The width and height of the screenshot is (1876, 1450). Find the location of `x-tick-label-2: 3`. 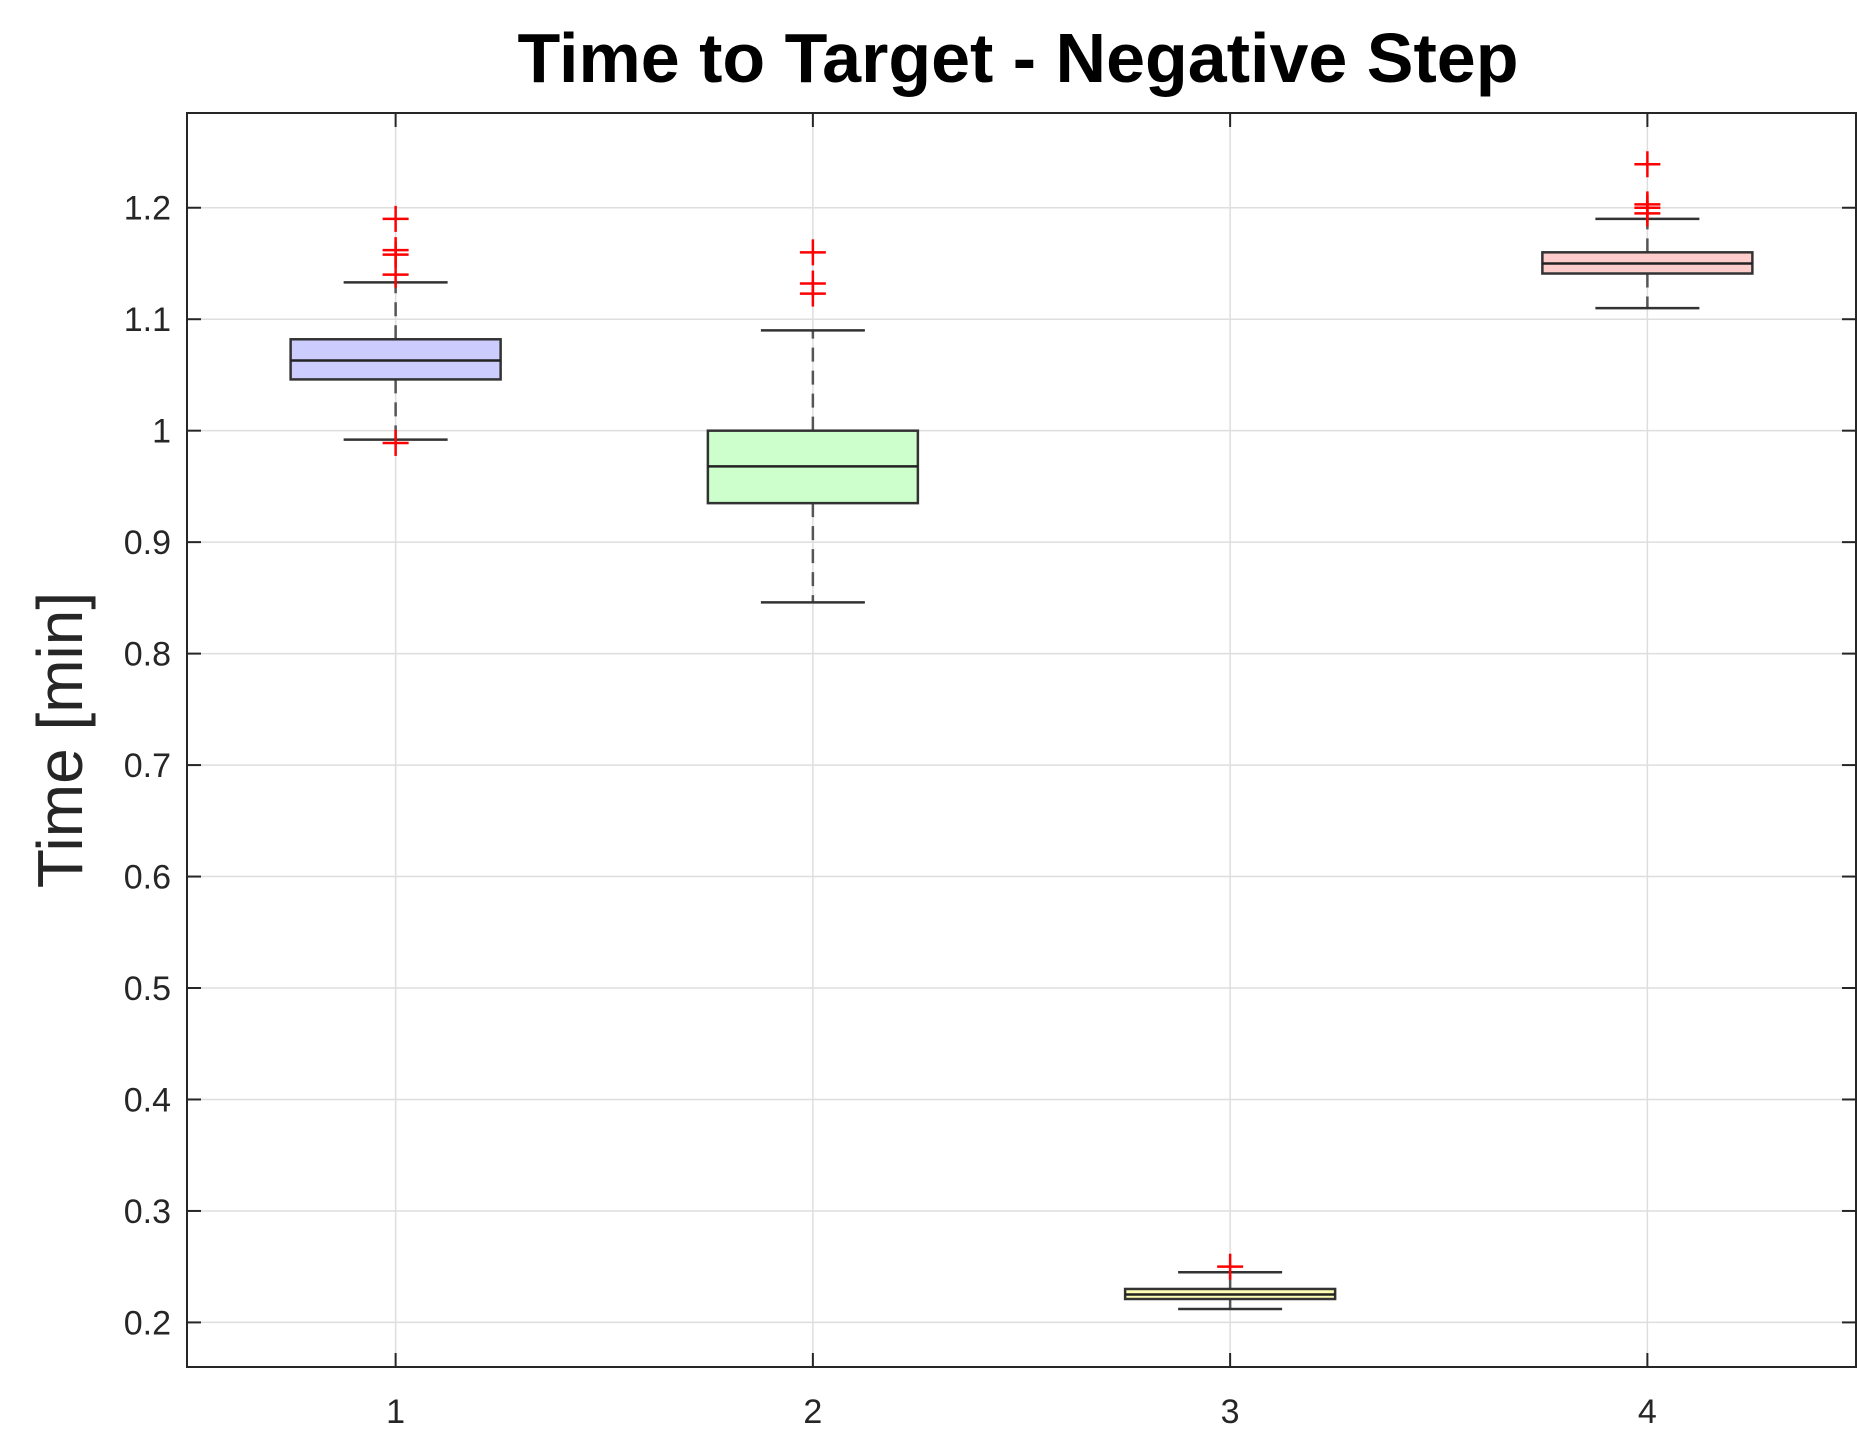

x-tick-label-2: 3 is located at coordinates (1230, 1412).